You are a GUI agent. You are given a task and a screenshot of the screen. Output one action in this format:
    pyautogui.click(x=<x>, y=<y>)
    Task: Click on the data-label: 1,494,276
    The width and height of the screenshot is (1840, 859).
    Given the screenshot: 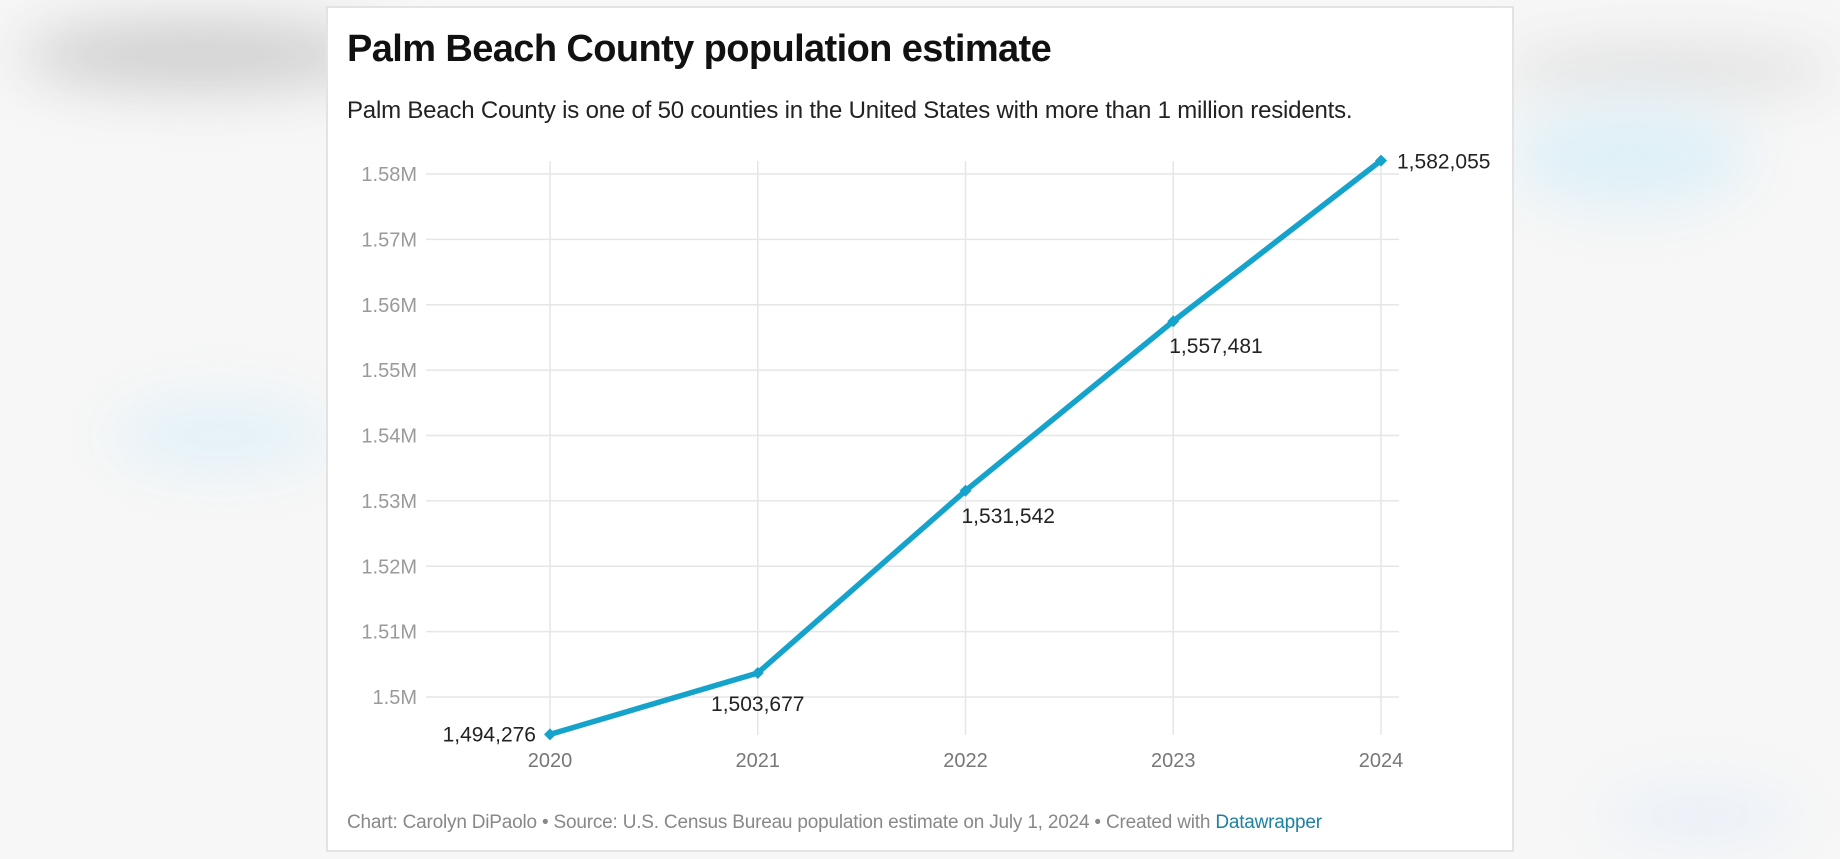 What is the action you would take?
    pyautogui.click(x=489, y=734)
    